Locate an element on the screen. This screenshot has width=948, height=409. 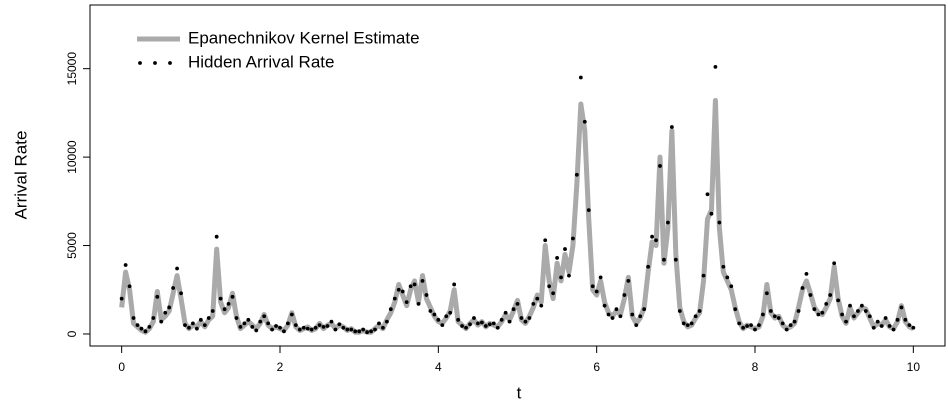
x-tick-label: 0 is located at coordinates (121, 367).